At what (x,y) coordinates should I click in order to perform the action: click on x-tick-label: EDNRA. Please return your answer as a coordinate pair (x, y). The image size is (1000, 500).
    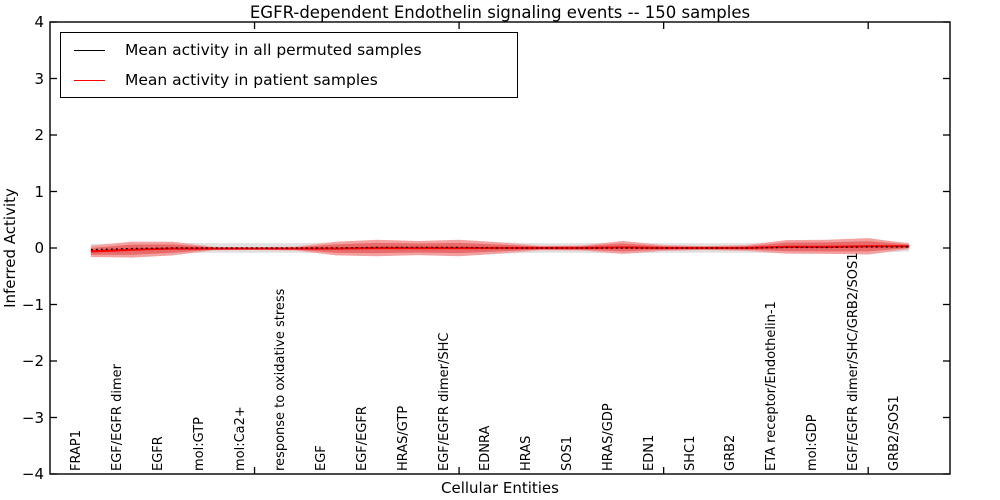
    Looking at the image, I should click on (485, 448).